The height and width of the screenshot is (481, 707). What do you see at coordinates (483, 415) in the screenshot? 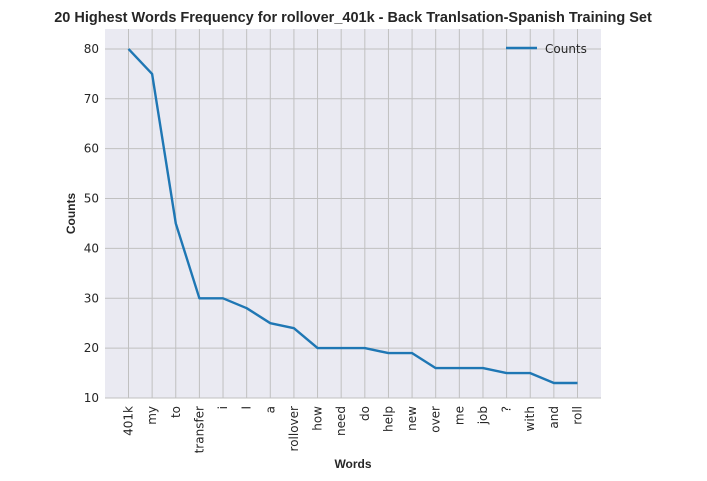
I see `x-tick-label: job` at bounding box center [483, 415].